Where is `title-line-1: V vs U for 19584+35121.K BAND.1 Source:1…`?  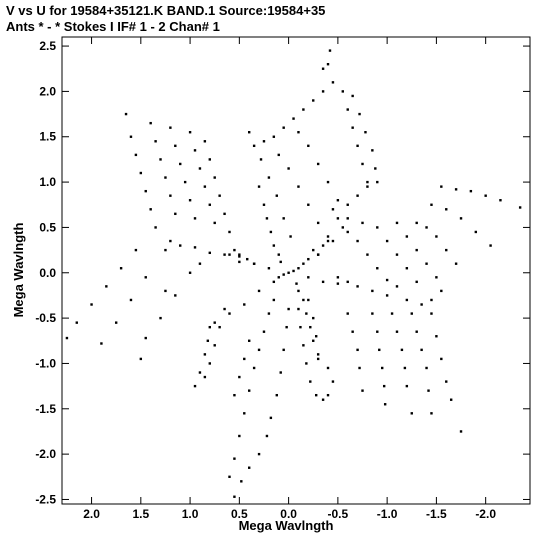
title-line-1: V vs U for 19584+35121.K BAND.1 Source:1… is located at coordinates (165, 10).